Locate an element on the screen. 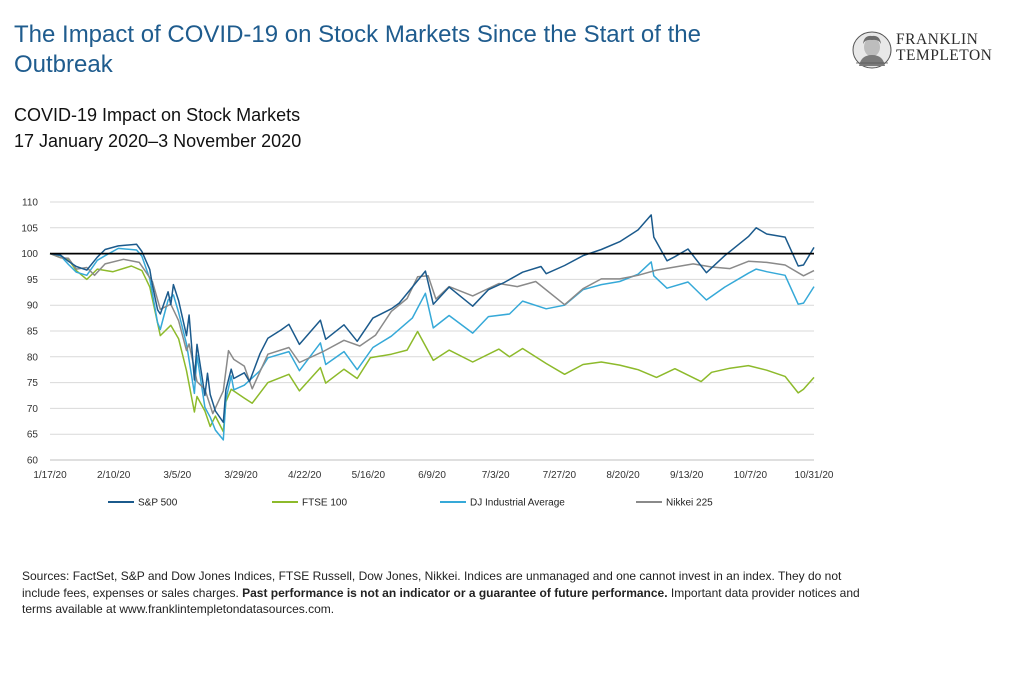  legend-entry: Nikkei 225 is located at coordinates (674, 503).